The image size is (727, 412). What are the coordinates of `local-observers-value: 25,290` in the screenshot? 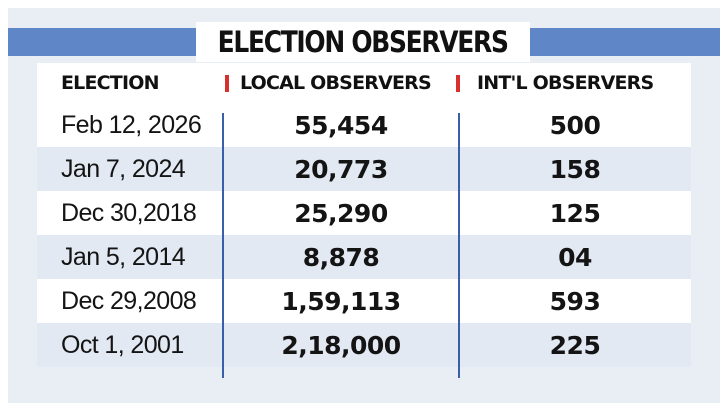 It's located at (341, 213).